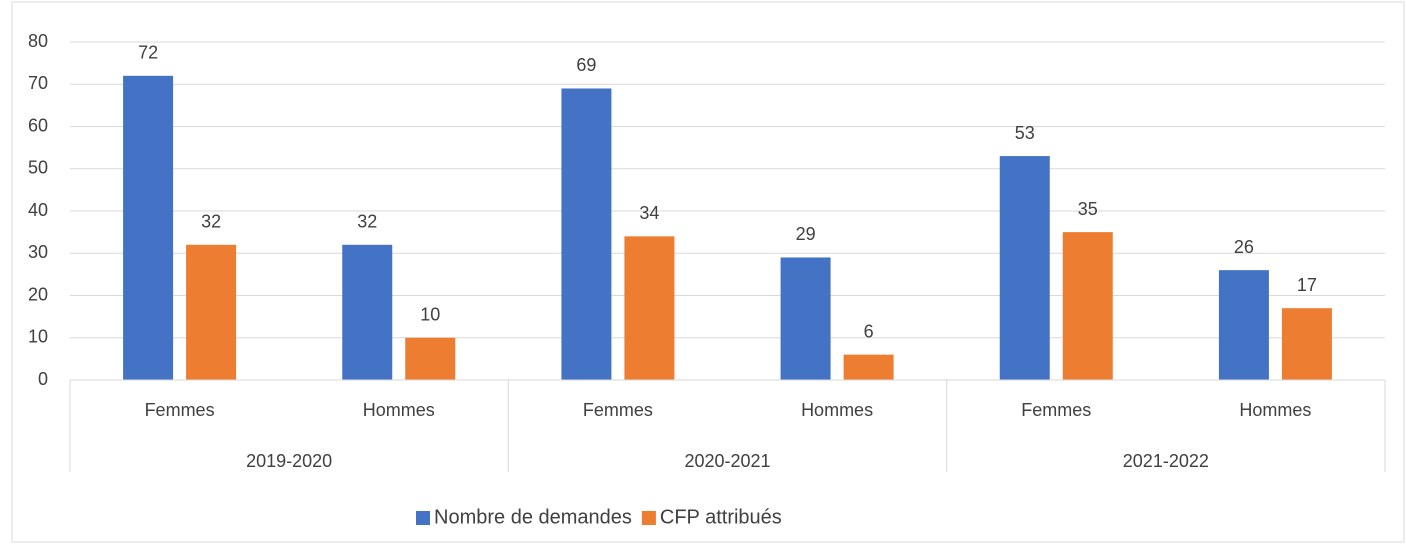 This screenshot has height=545, width=1406. Describe the element at coordinates (43, 379) in the screenshot. I see `y-tick-label: 0` at that location.